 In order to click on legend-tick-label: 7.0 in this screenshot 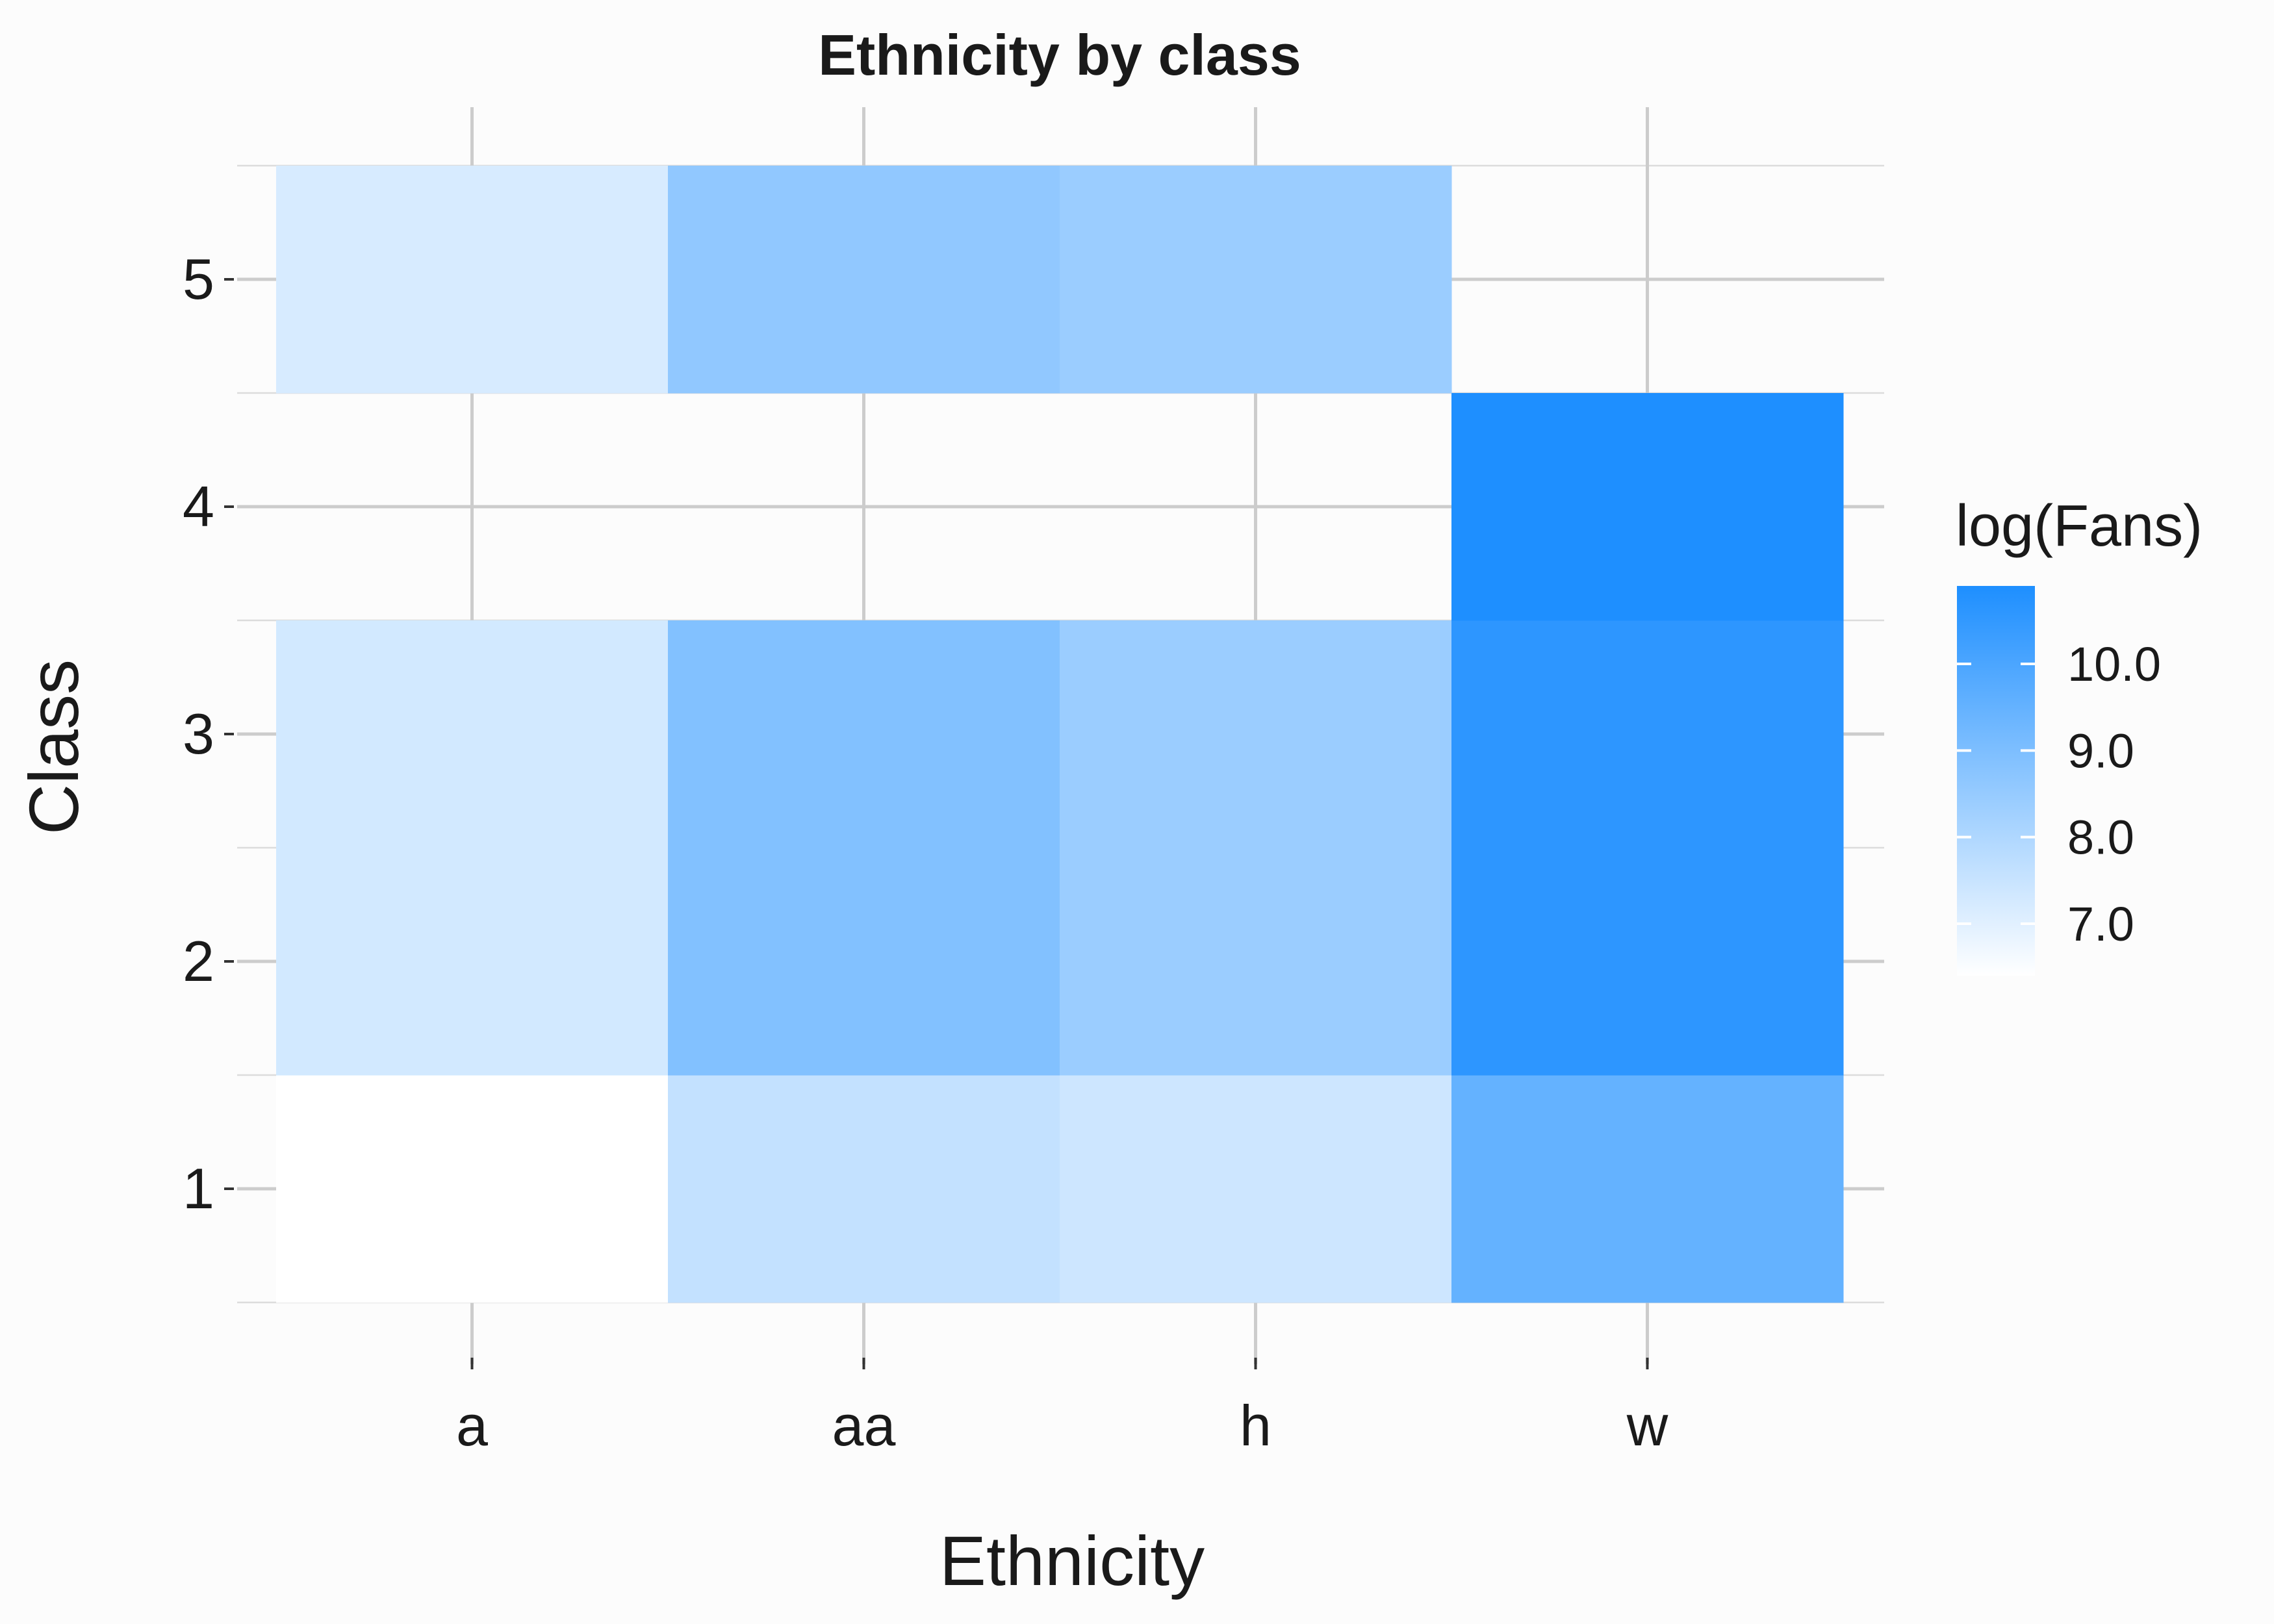, I will do `click(2100, 924)`.